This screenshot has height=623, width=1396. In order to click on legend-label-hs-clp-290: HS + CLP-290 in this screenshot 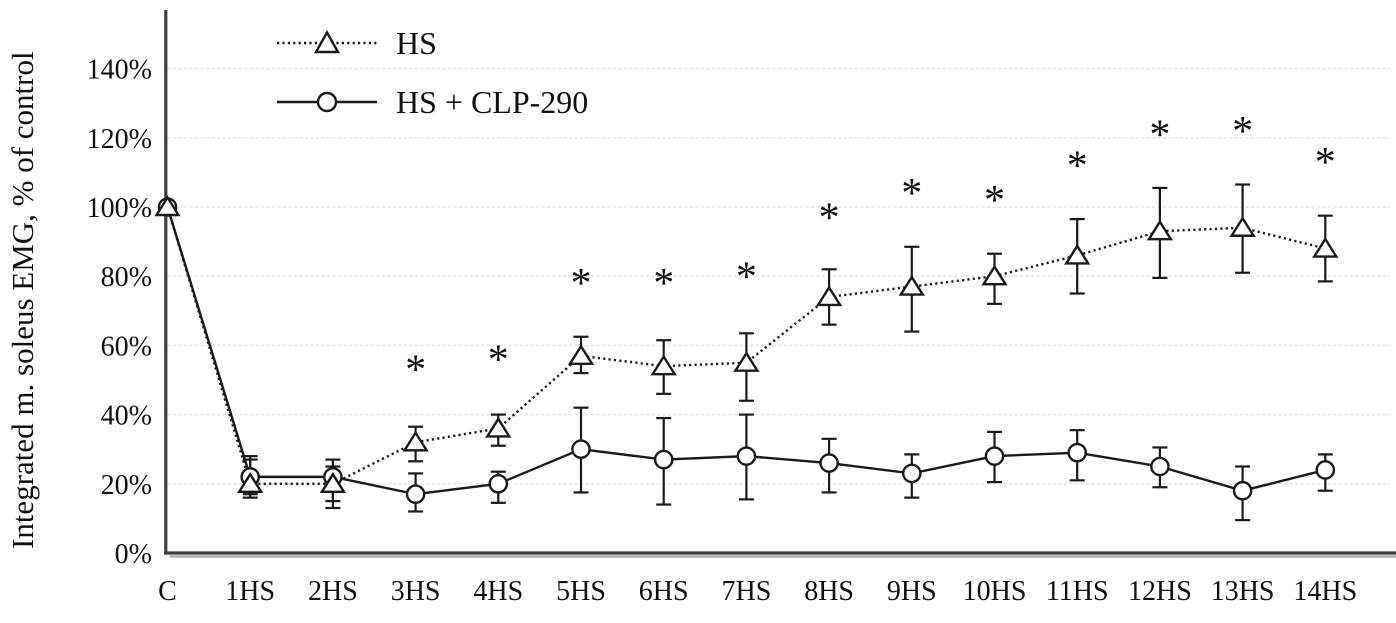, I will do `click(492, 101)`.